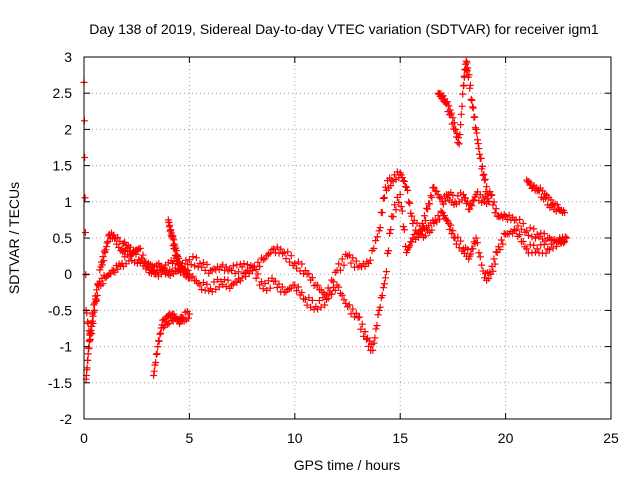 The image size is (640, 480). Describe the element at coordinates (60, 383) in the screenshot. I see `y-tick-label: -1.5` at that location.